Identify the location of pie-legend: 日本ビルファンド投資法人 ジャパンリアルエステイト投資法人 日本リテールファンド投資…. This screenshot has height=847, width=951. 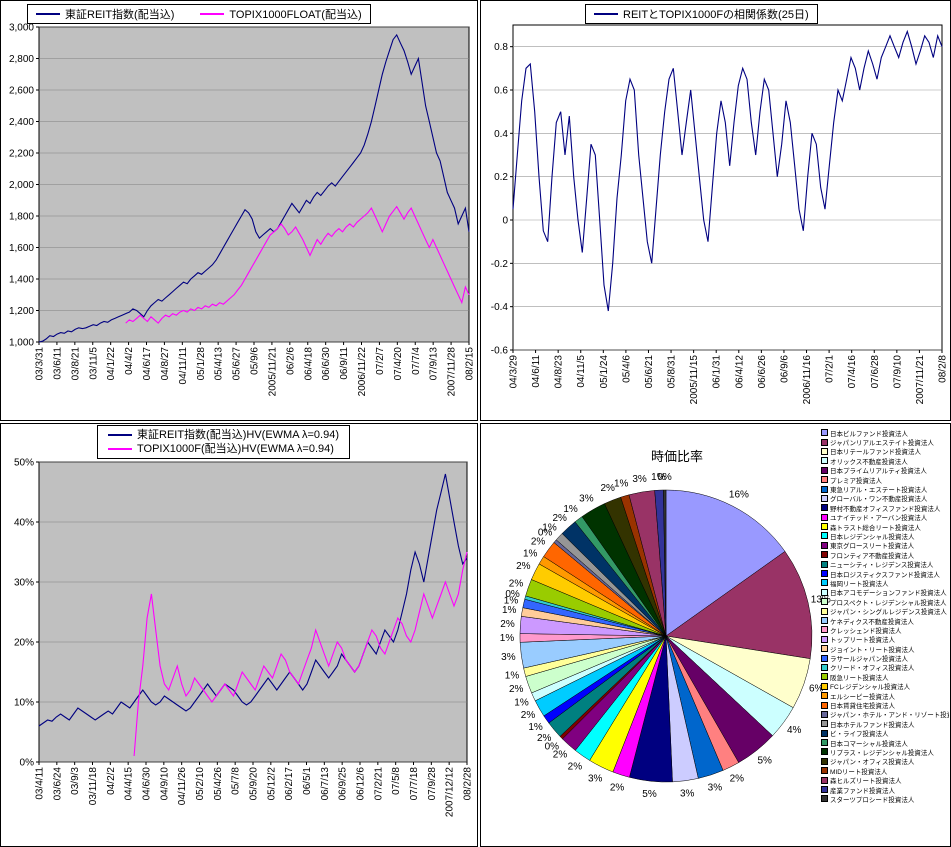
(885, 616).